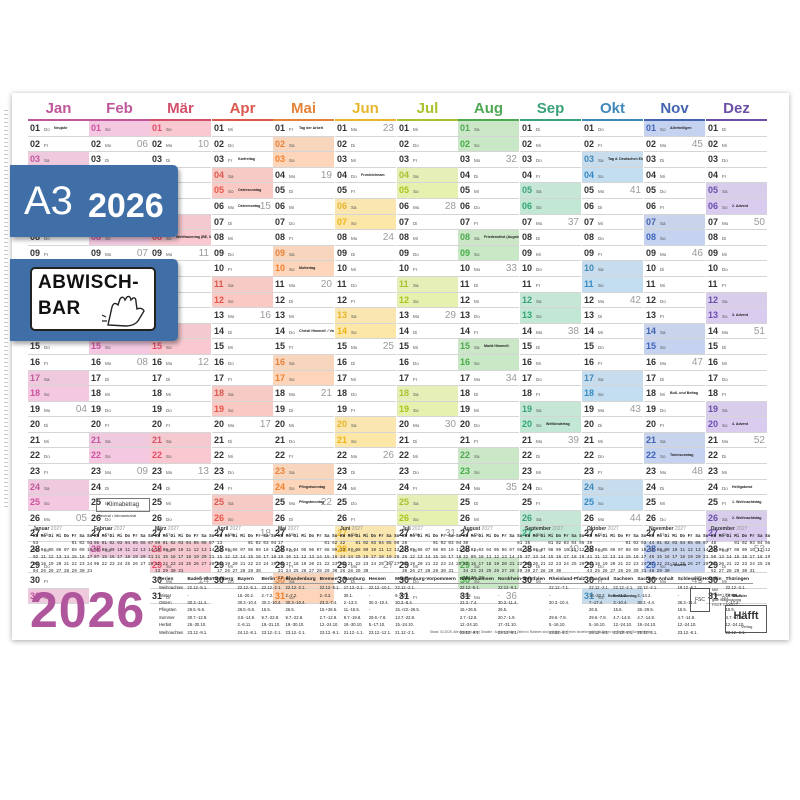  I want to click on day-row: 28 Mi, so click(612, 550).